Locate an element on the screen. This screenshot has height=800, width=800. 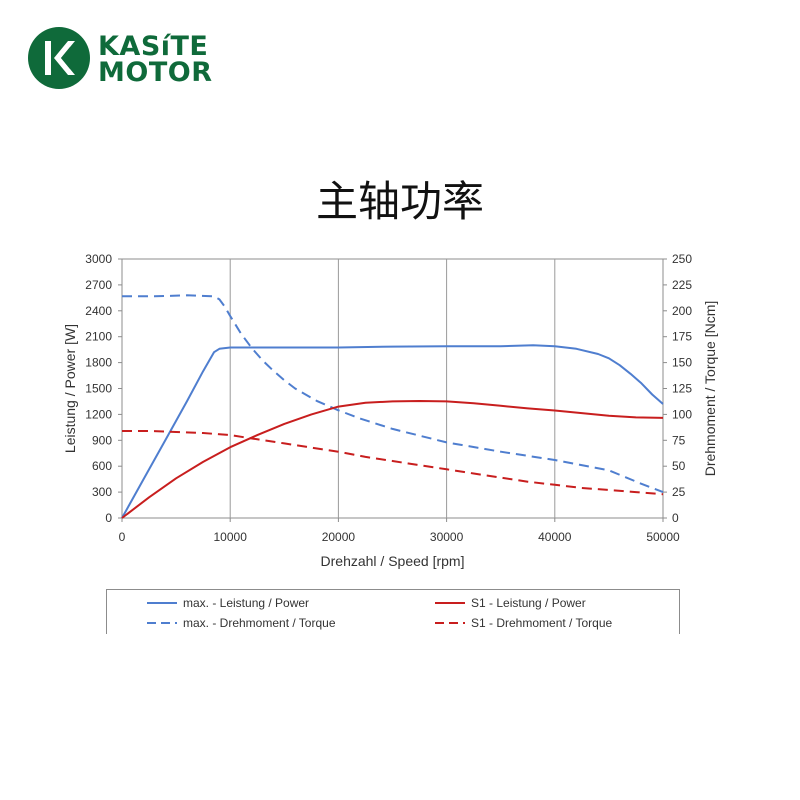
y2-axis-label: Drehmoment / Torque [Ncm] is located at coordinates (710, 389).